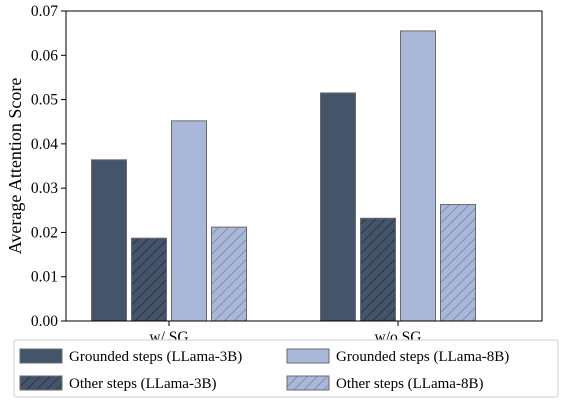  I want to click on y-tick-label: 0.02, so click(44, 232).